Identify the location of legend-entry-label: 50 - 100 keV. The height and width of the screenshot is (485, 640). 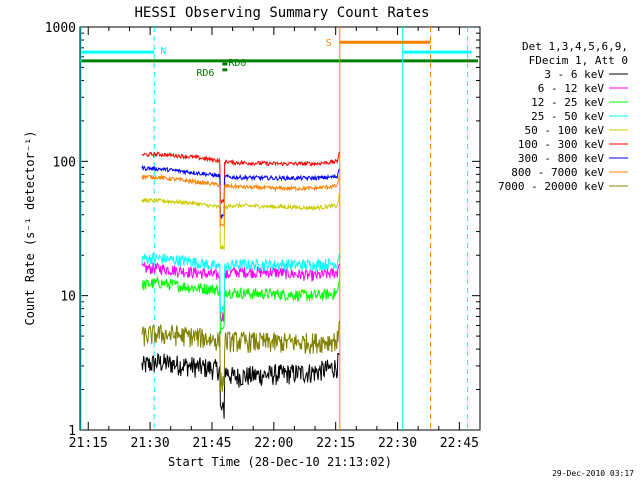
(565, 130).